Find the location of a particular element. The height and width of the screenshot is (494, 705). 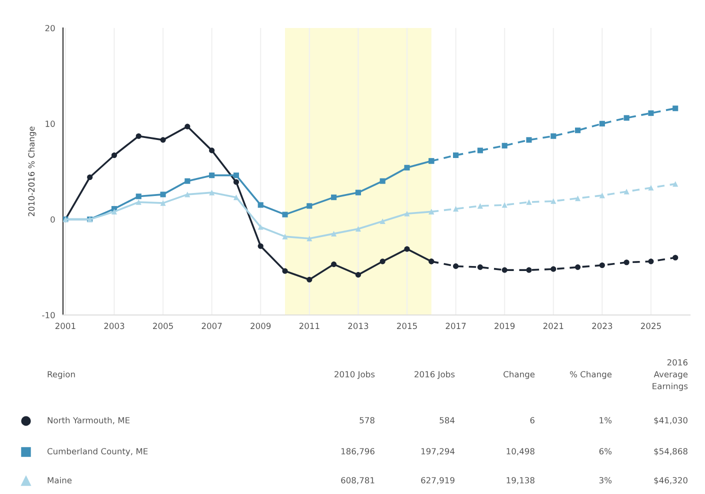

x-tick-label: 2017 is located at coordinates (456, 326).